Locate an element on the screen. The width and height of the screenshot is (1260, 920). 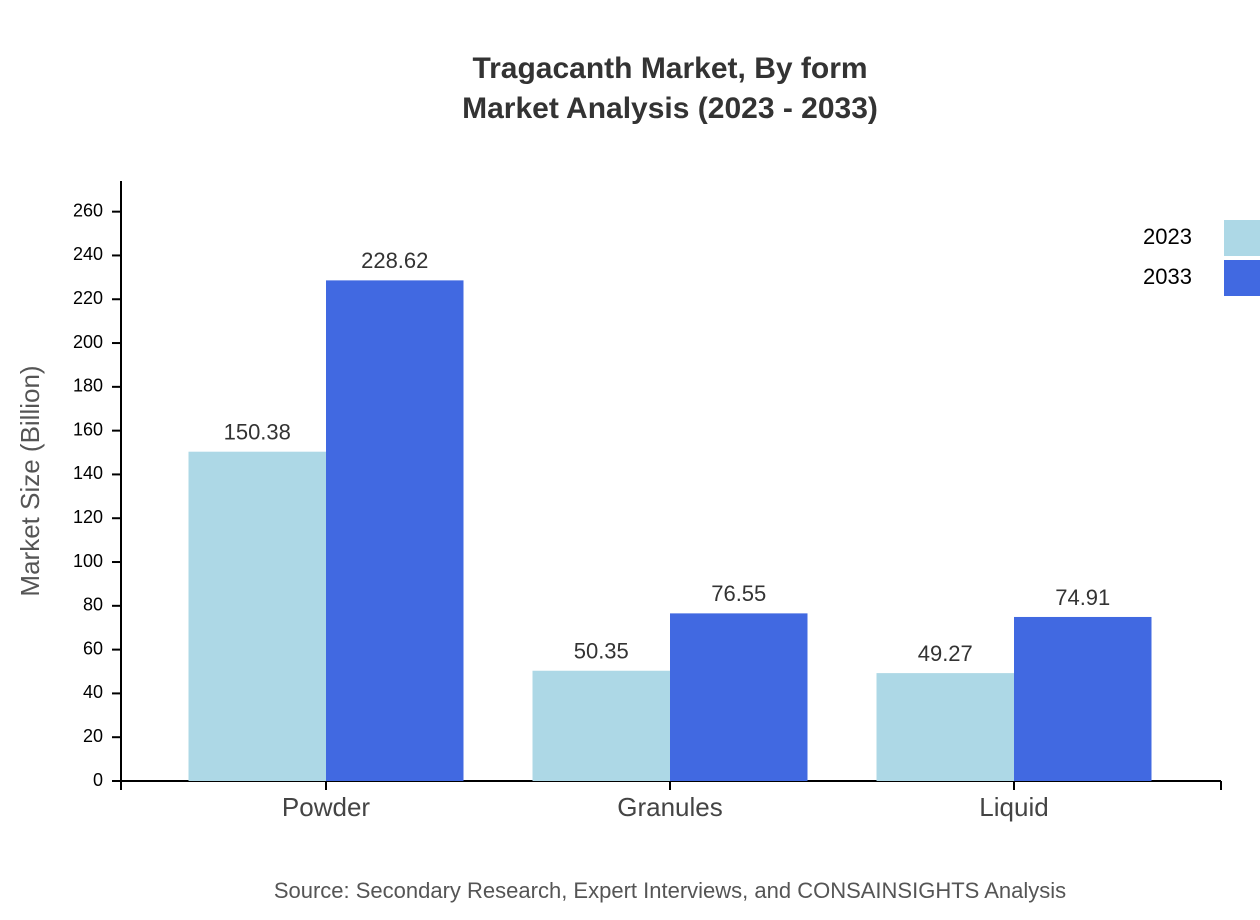
value-label: 228.62 is located at coordinates (394, 260).